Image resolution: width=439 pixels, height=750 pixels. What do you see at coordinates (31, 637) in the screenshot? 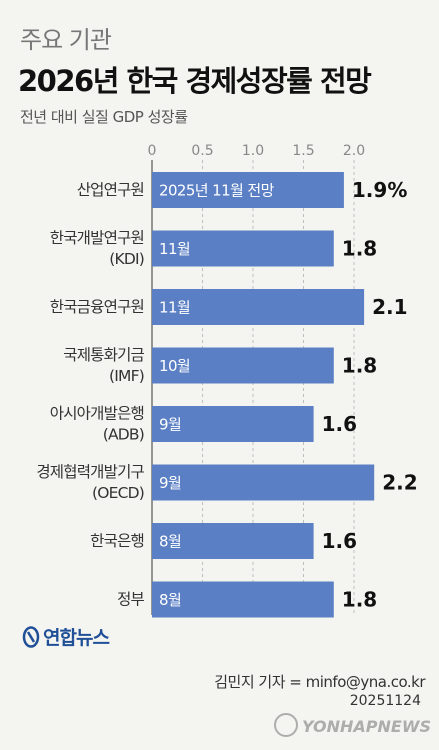
I see `yonhap-logo-icon` at bounding box center [31, 637].